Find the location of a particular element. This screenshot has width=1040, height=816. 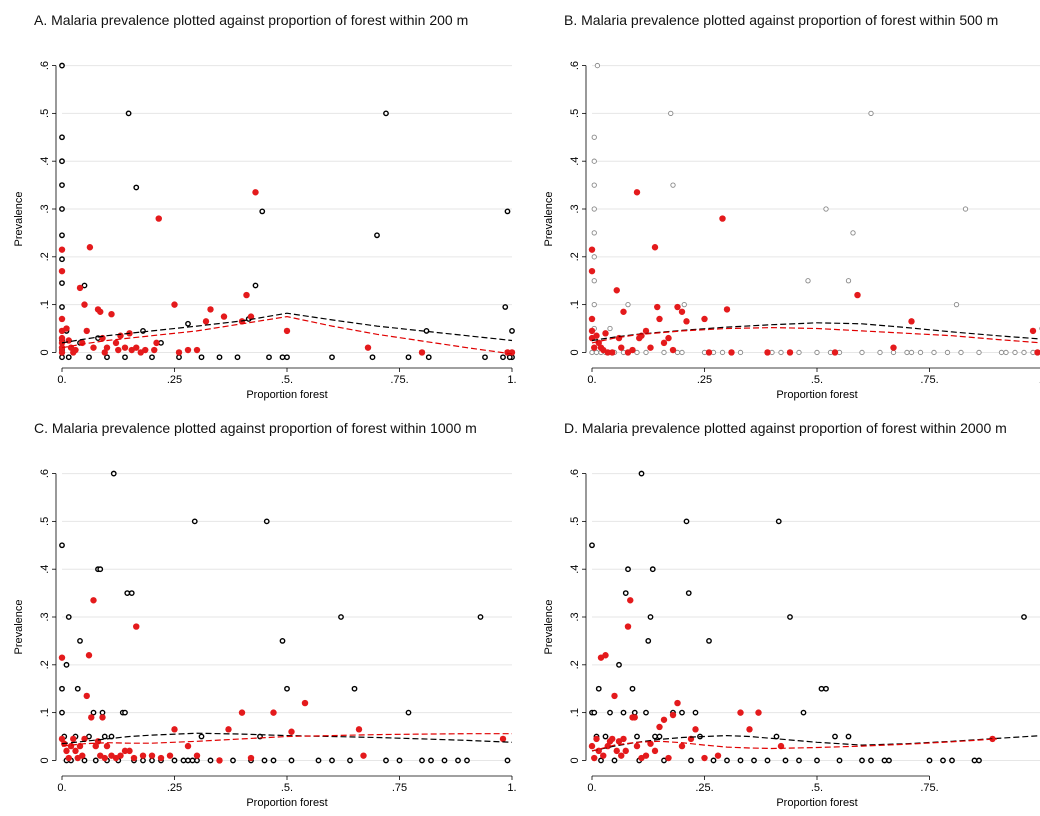

x-tick-label: 0. is located at coordinates (591, 380).